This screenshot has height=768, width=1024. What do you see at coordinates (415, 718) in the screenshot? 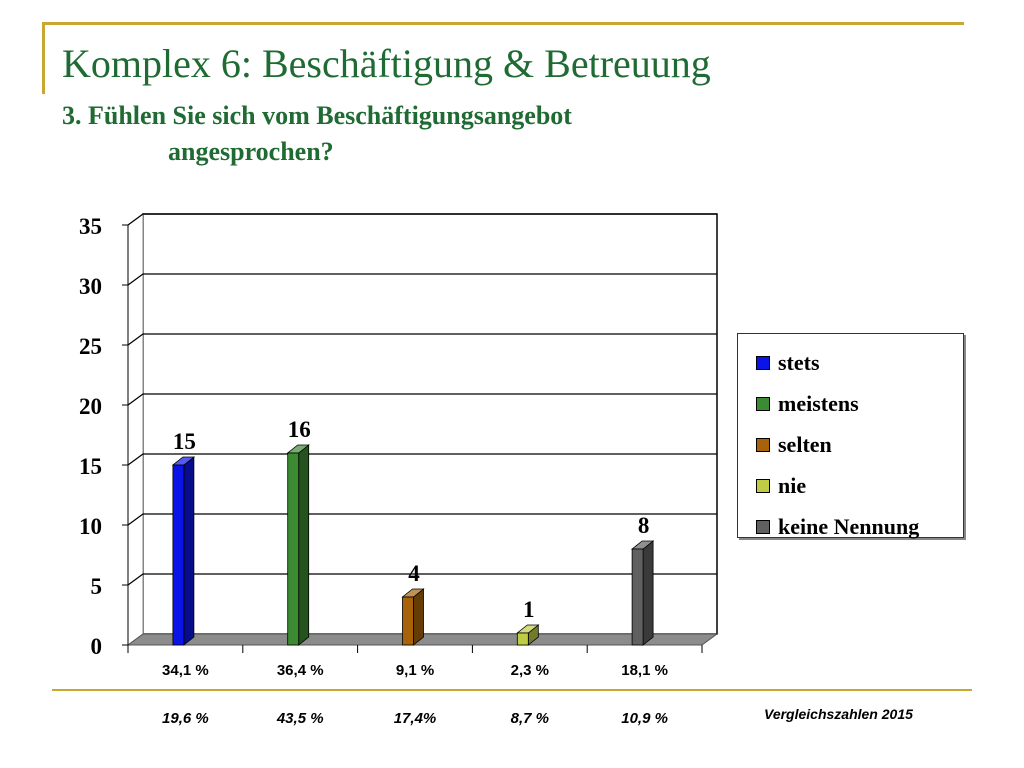
I see `comparison-label: 17,4%` at bounding box center [415, 718].